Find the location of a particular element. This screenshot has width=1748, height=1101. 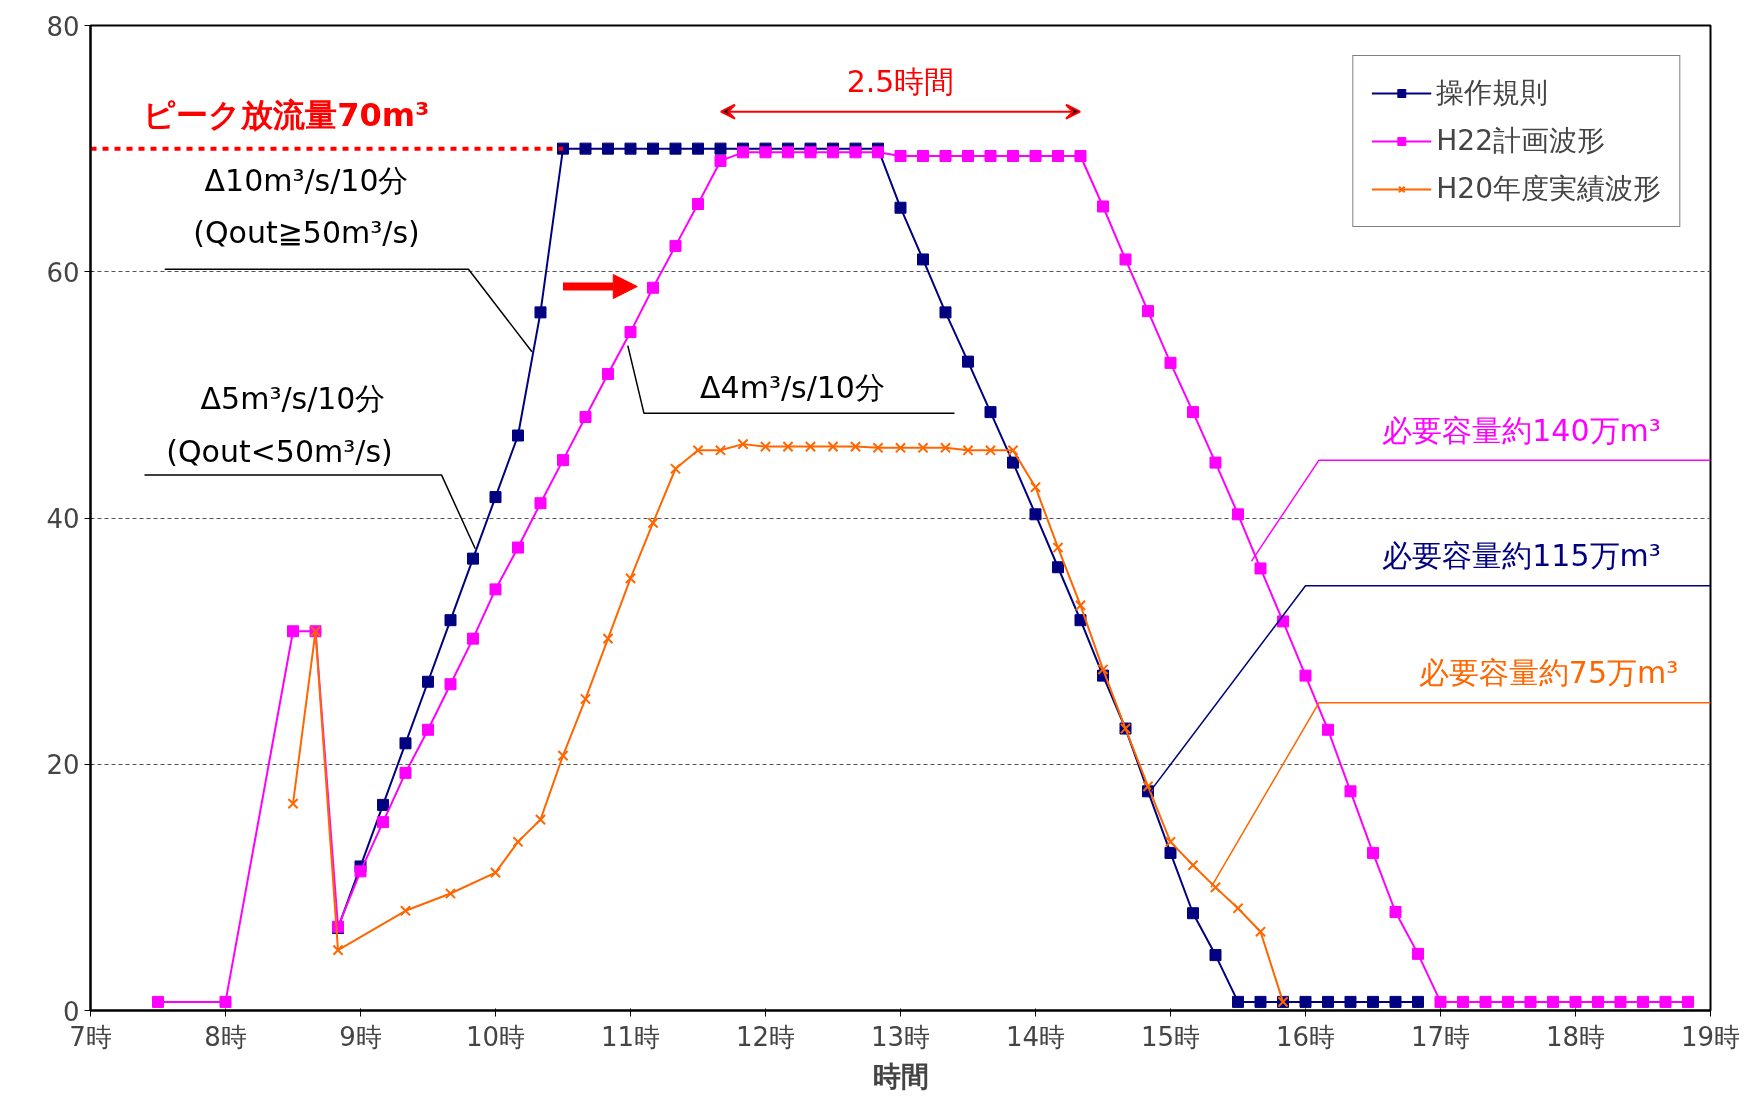

x-tick-label: 12時 is located at coordinates (765, 1036).